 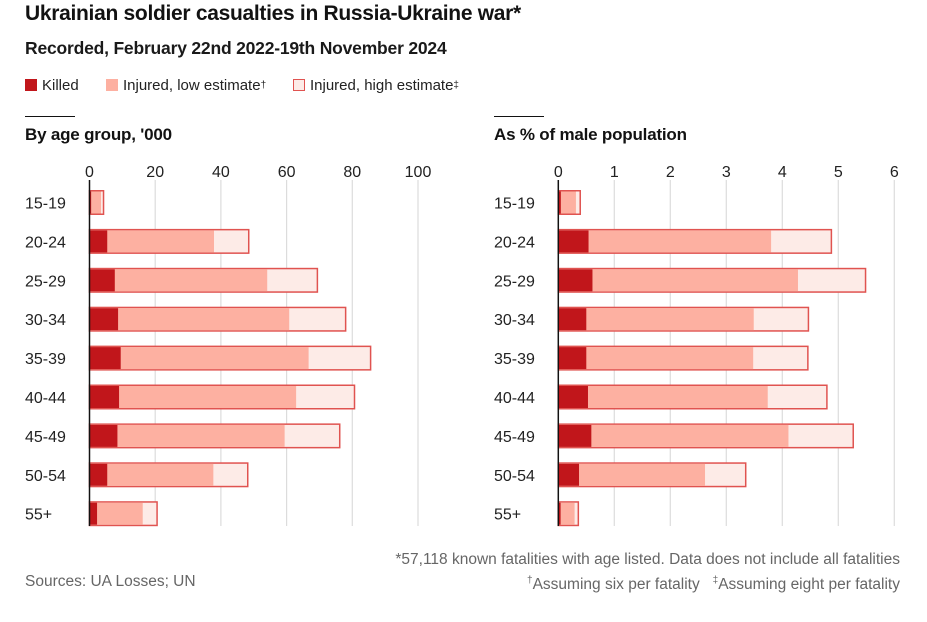 What do you see at coordinates (514, 437) in the screenshot?
I see `male-pop-category-label: 45-49` at bounding box center [514, 437].